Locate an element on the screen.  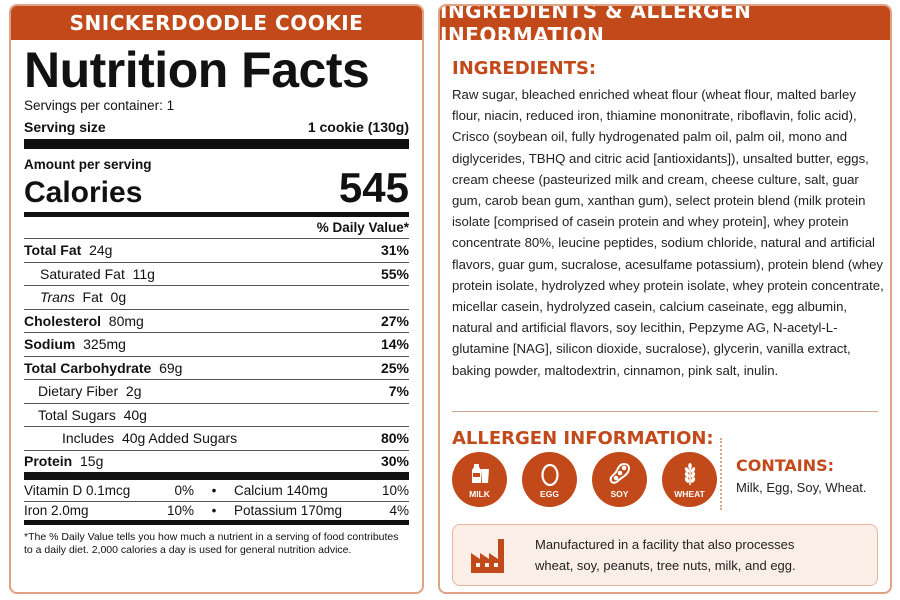
allergen-title: ALLERGEN INFORMATION: is located at coordinates (583, 438).